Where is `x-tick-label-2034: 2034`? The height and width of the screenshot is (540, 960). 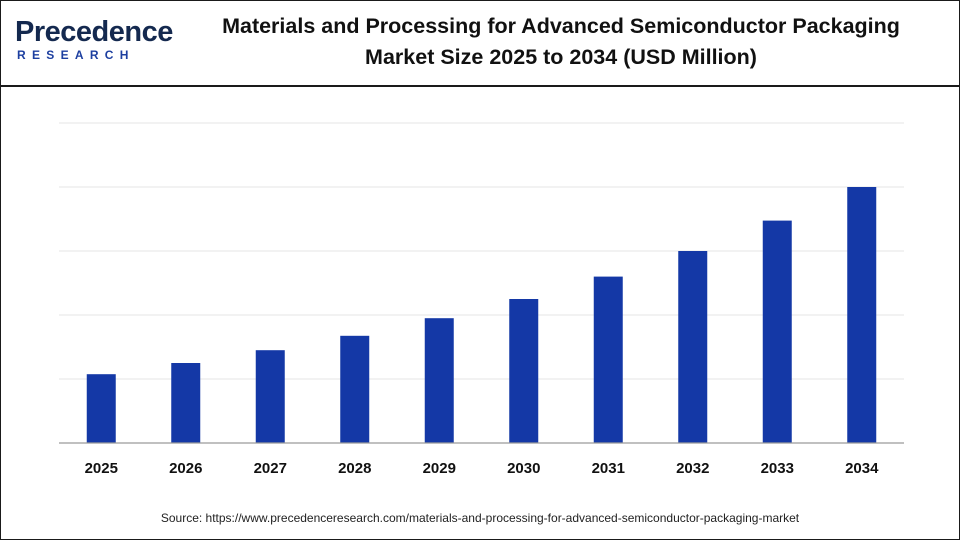 x-tick-label-2034: 2034 is located at coordinates (862, 468).